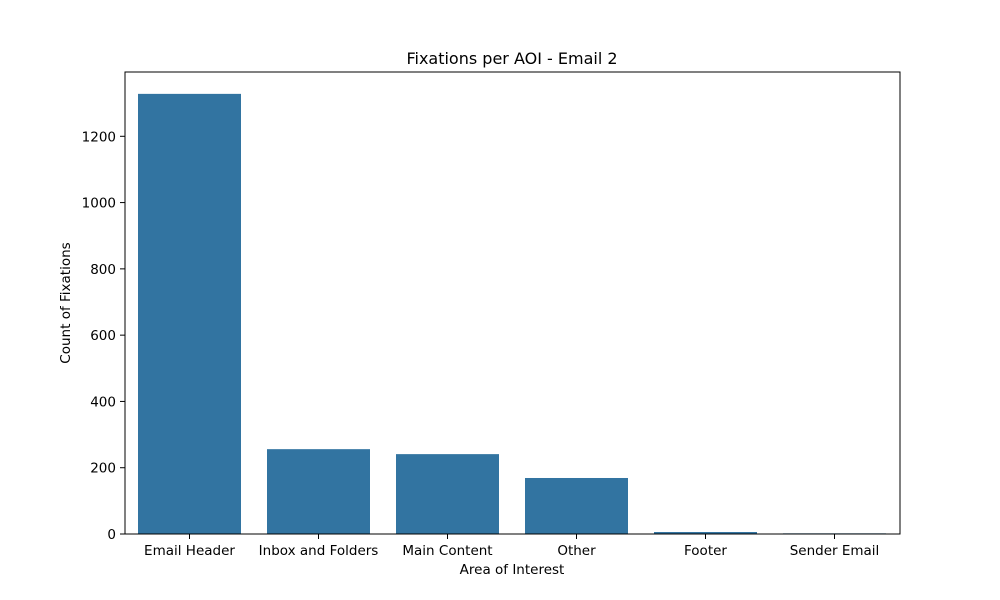 This screenshot has width=1000, height=600. Describe the element at coordinates (189, 313) in the screenshot. I see `bar-email-header` at that location.